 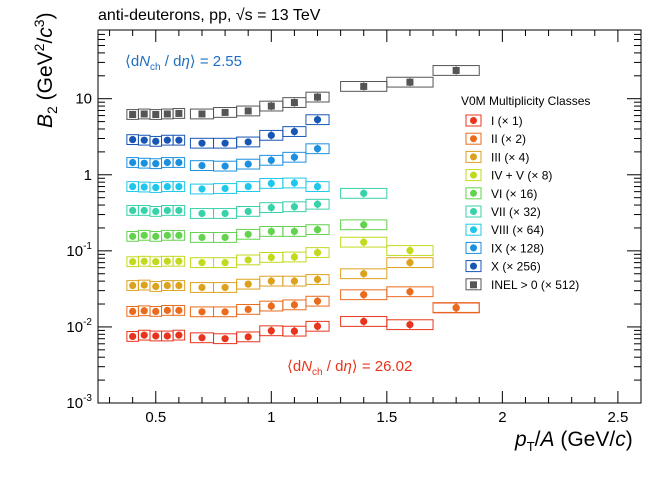 What do you see at coordinates (45, 70) in the screenshot?
I see `y-axis-label: B2 (GeV2/c3)` at bounding box center [45, 70].